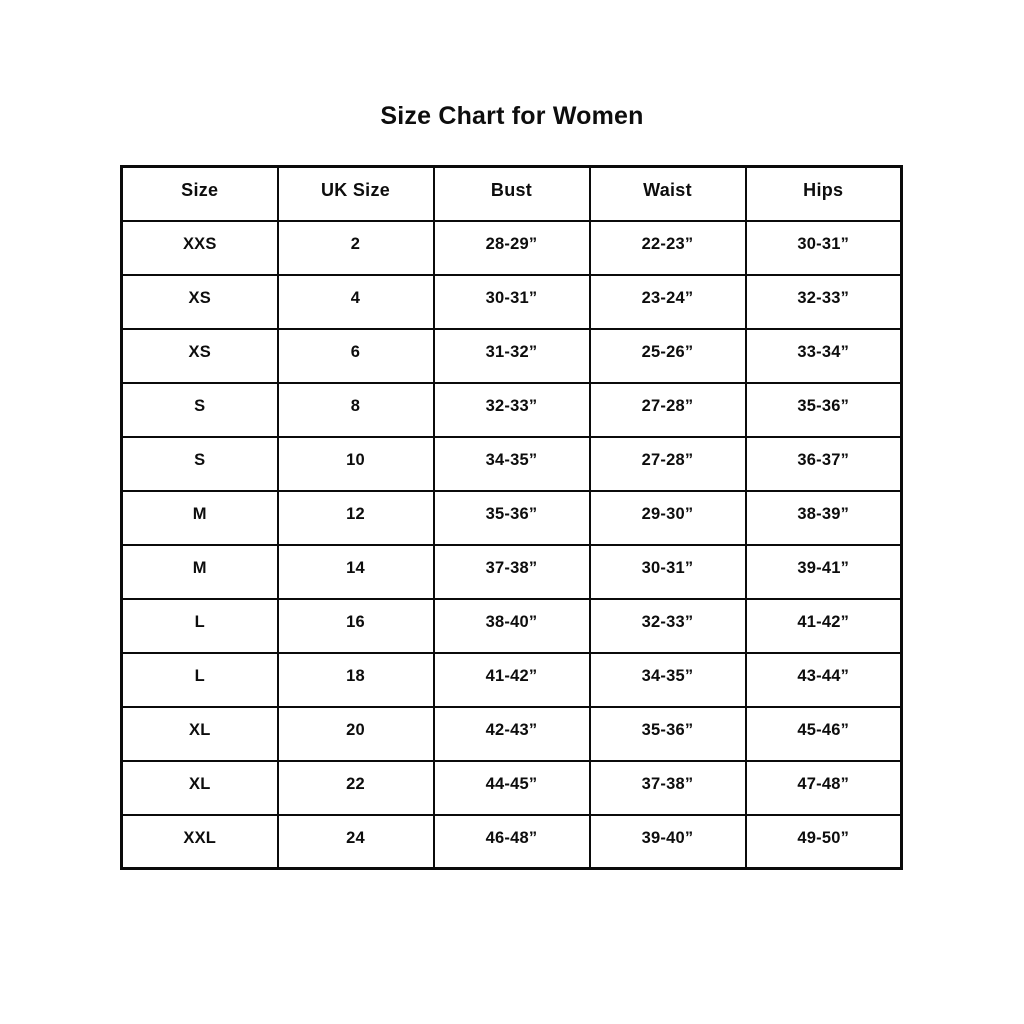 The width and height of the screenshot is (1024, 1024). I want to click on cell-bust: 44-45”, so click(511, 787).